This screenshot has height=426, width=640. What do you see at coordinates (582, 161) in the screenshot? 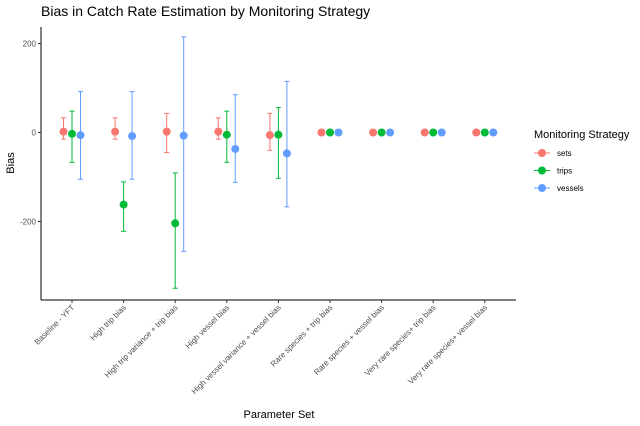
I see `legend: Monitoring Strategy sets trips vessels` at bounding box center [582, 161].